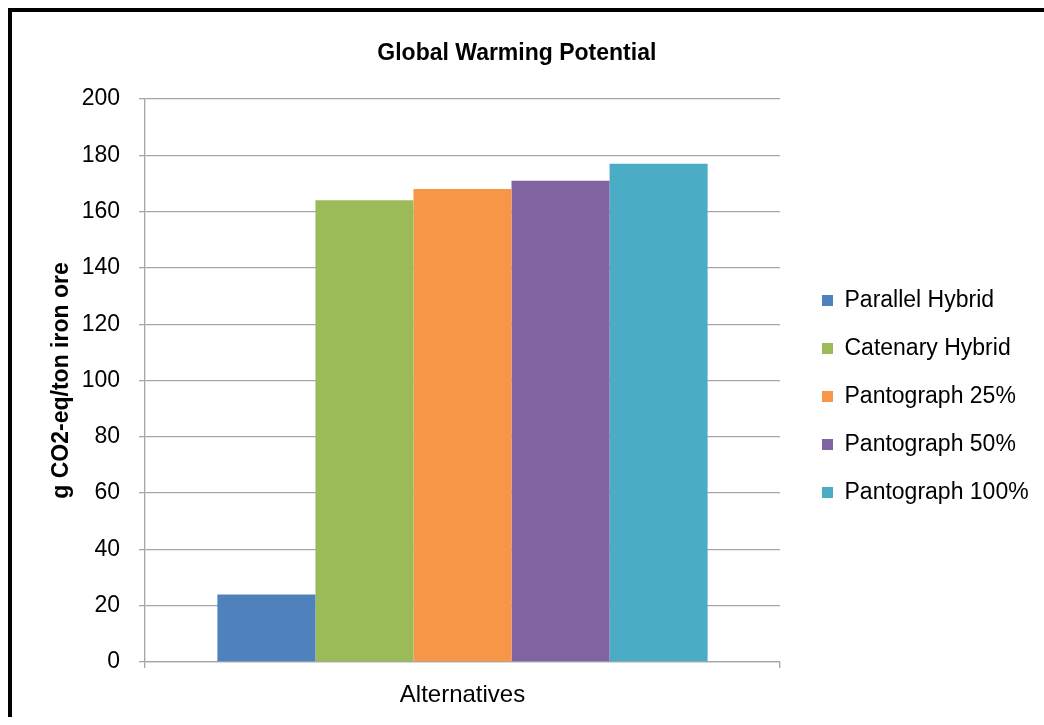 This screenshot has width=1044, height=725. I want to click on y-tick-label: 0, so click(113, 660).